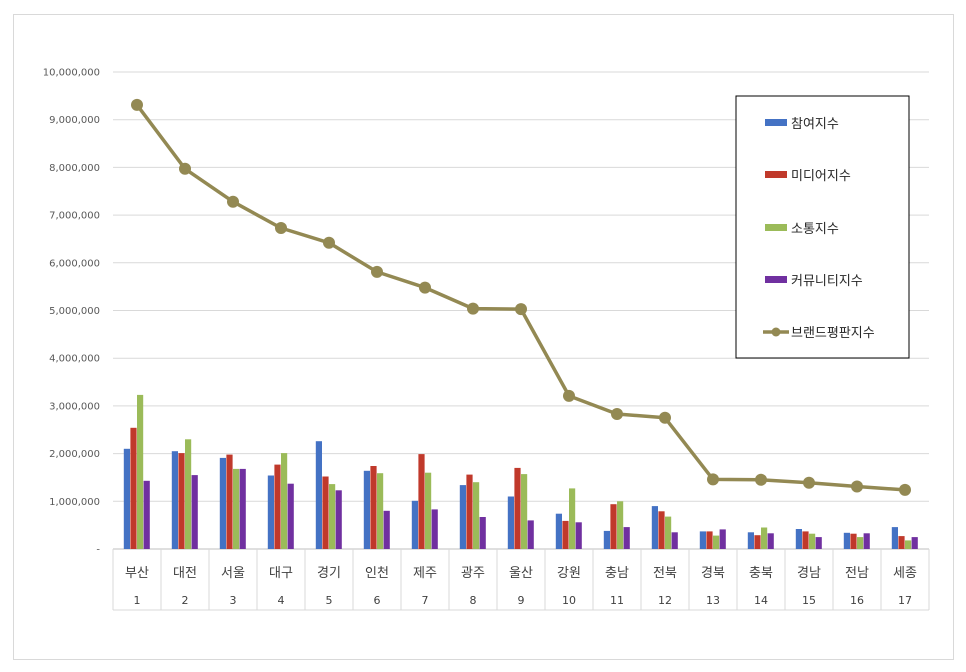 The height and width of the screenshot is (672, 966). I want to click on category-label: 전남, so click(857, 573).